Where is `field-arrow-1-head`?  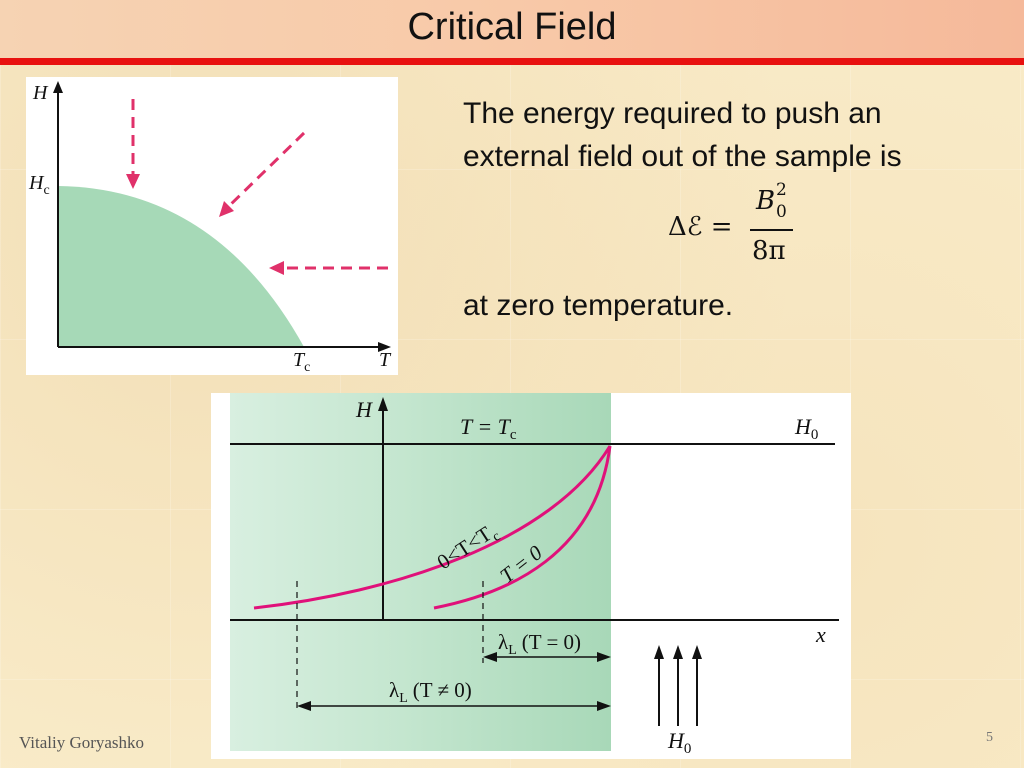 field-arrow-1-head is located at coordinates (659, 652).